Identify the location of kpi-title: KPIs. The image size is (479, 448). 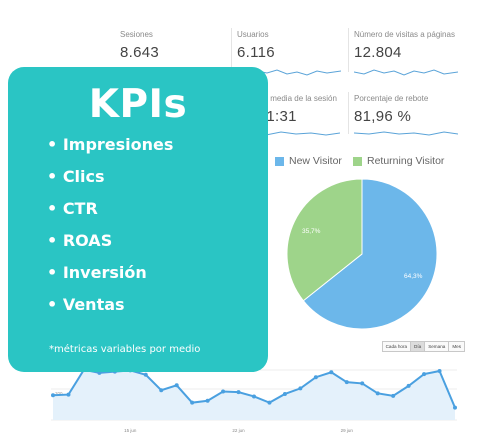
(138, 104).